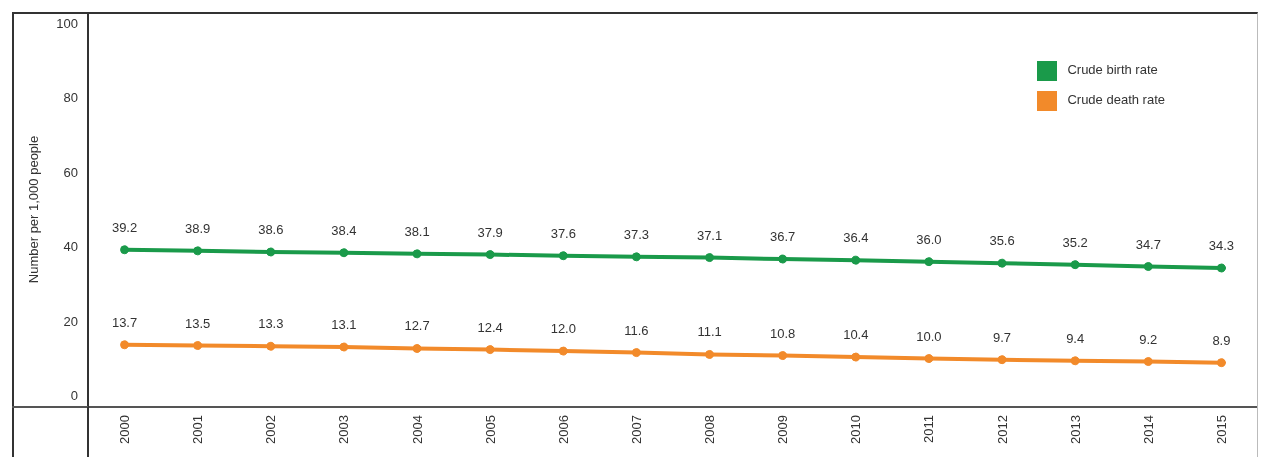  Describe the element at coordinates (1148, 244) in the screenshot. I see `data-label: 34.7` at that location.